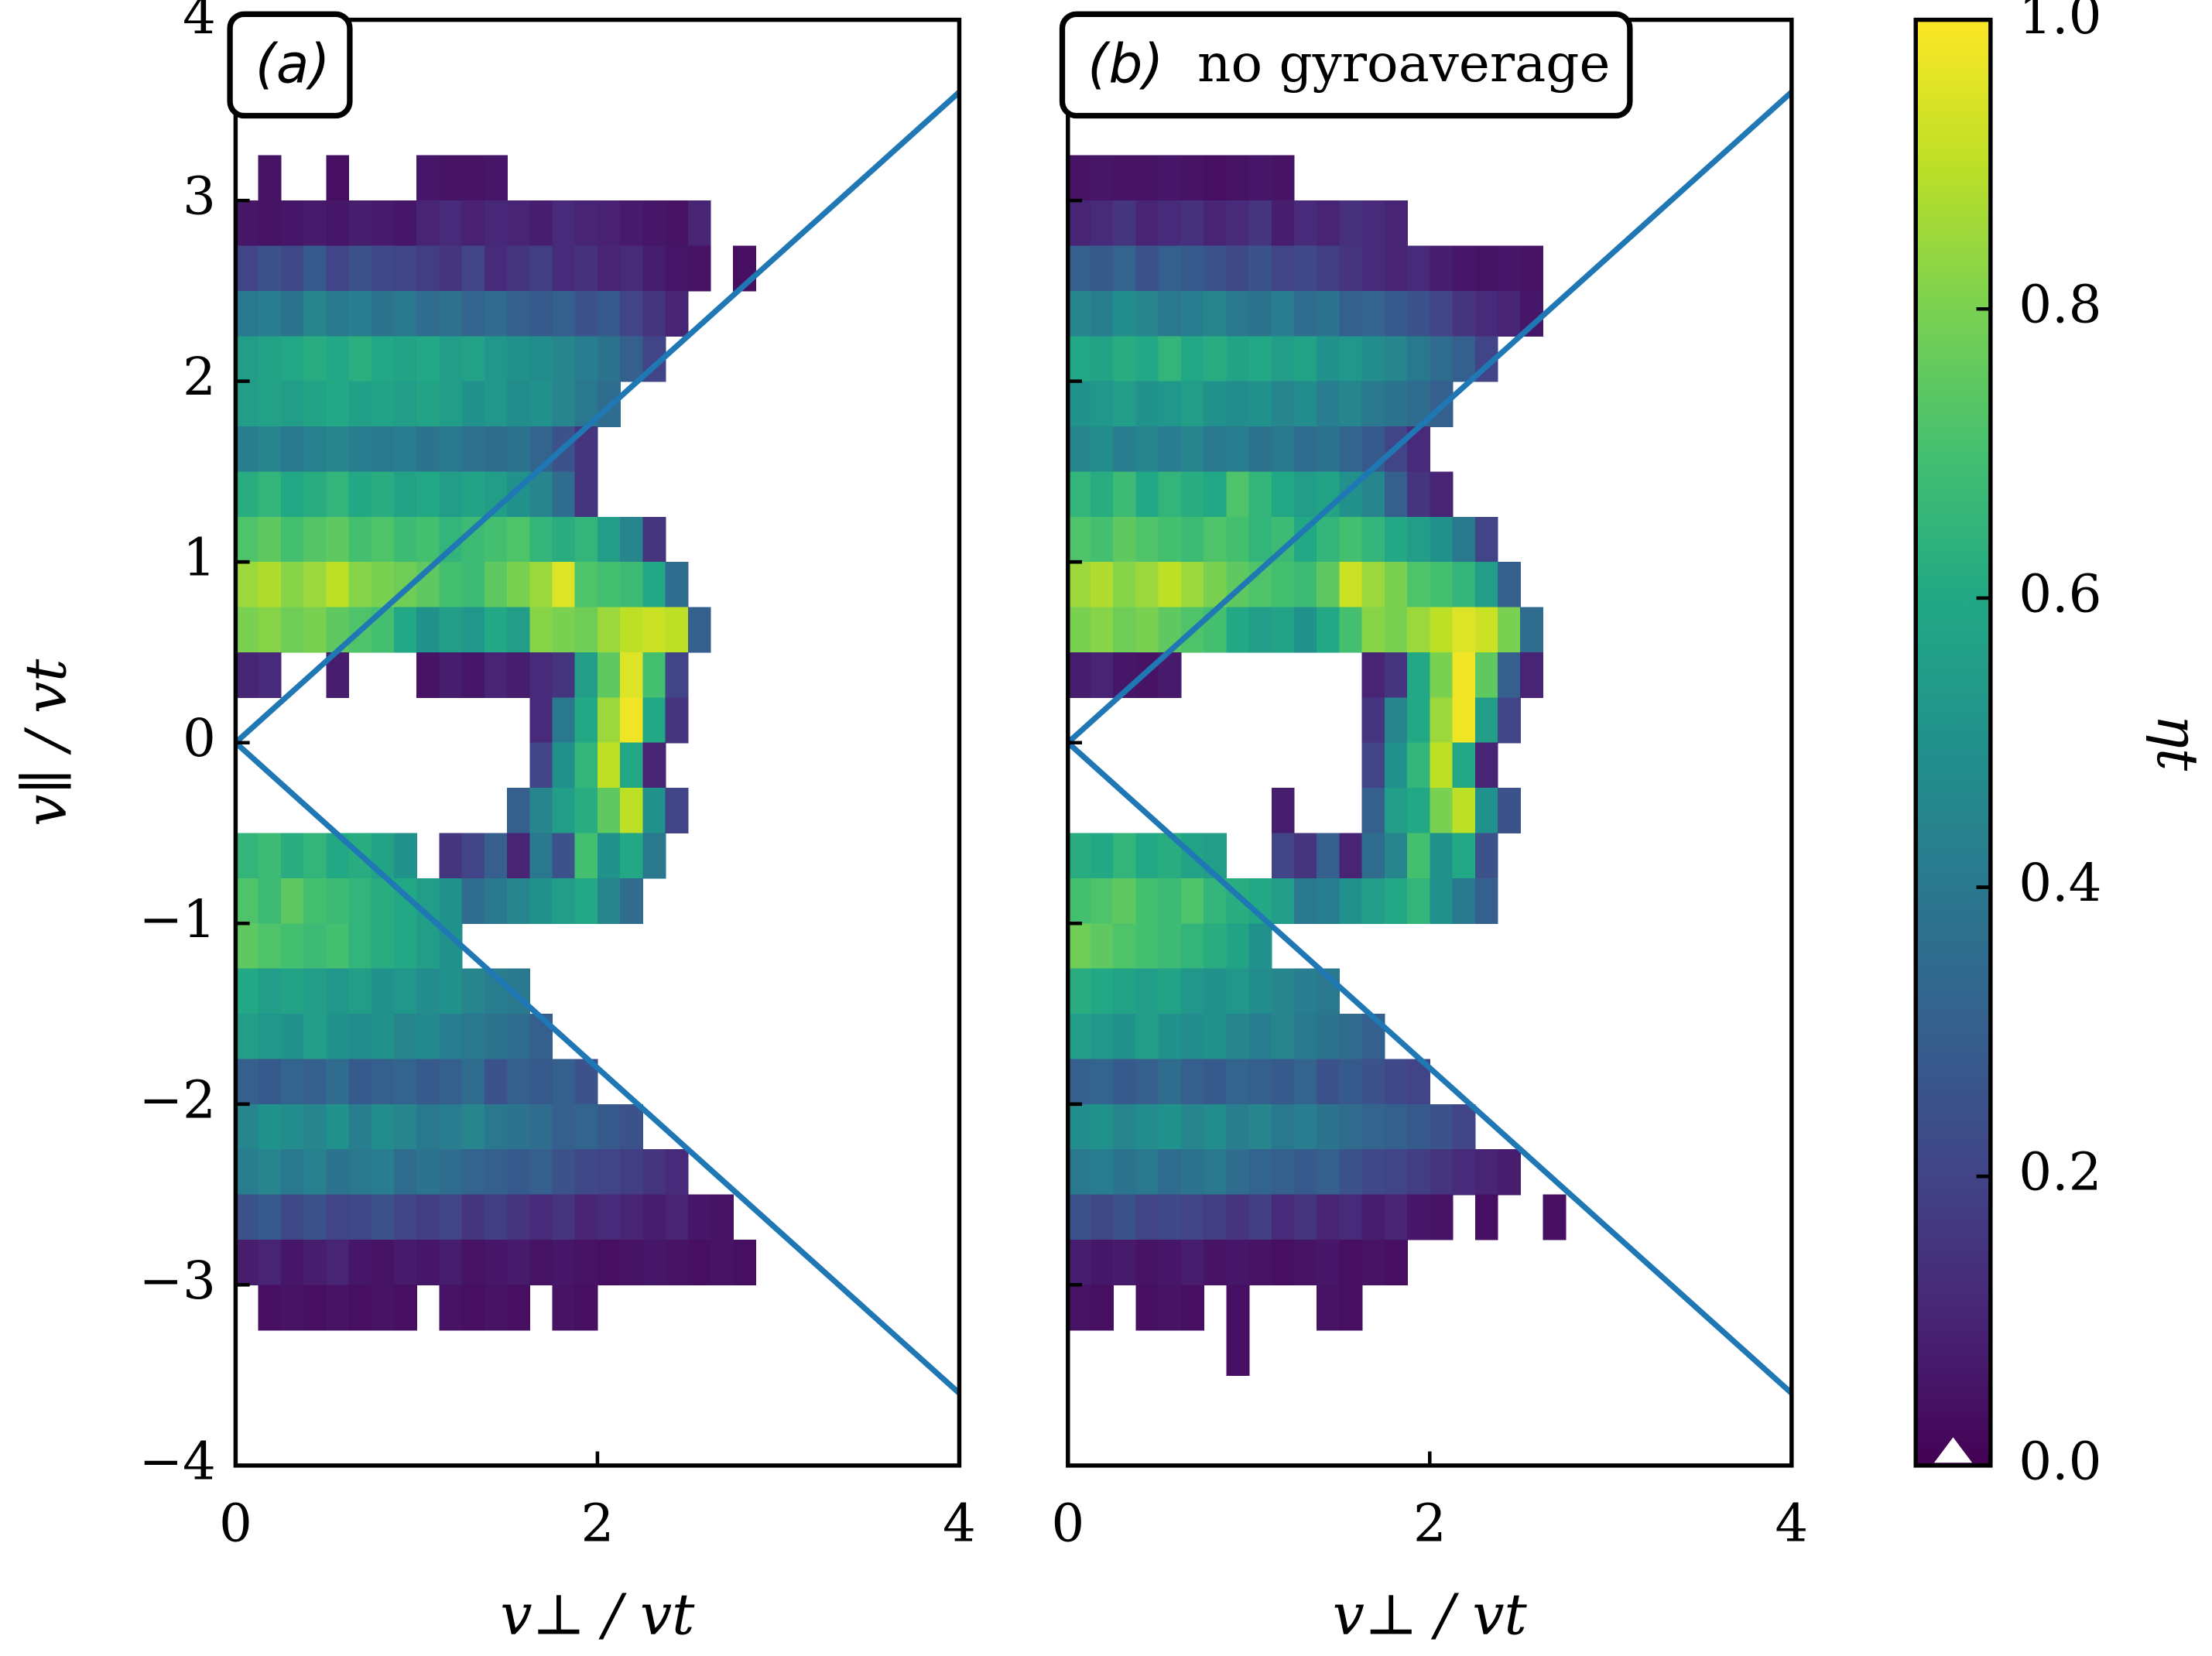  I want to click on colorbar-label: ηt, so click(2177, 743).